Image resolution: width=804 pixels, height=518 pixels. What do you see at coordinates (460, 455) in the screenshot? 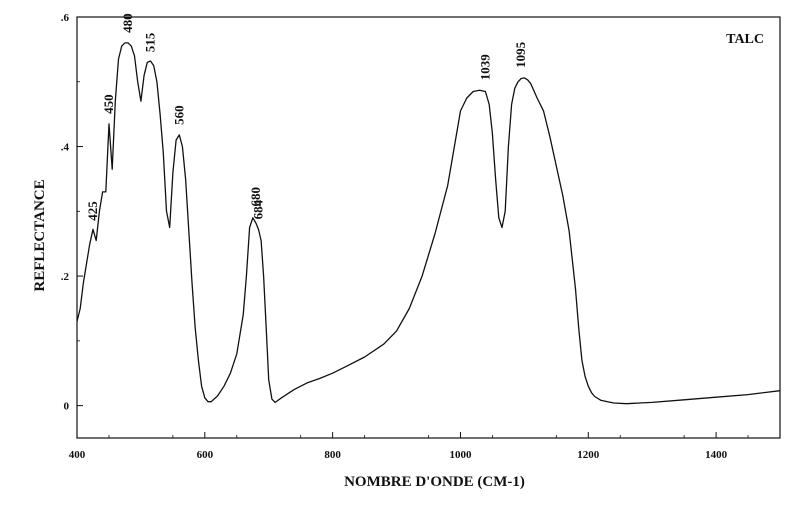
I see `x-tick-label: 1000` at bounding box center [460, 455].